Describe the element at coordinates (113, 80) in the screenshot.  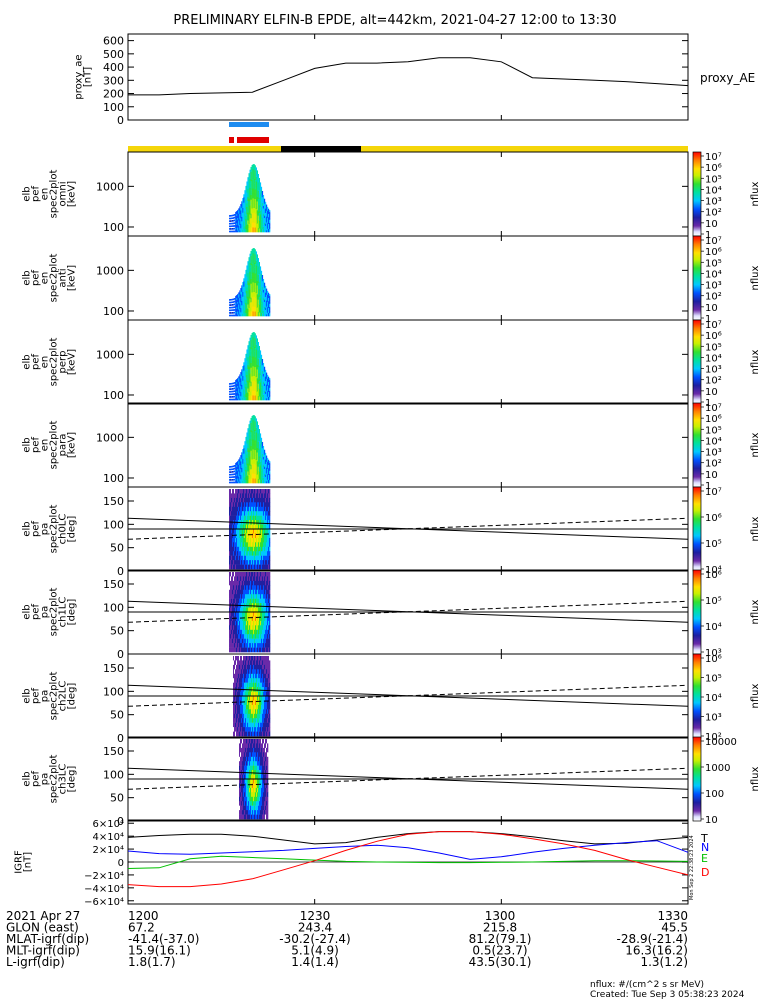
I see `proxy-ae-tick-3: 300` at that location.